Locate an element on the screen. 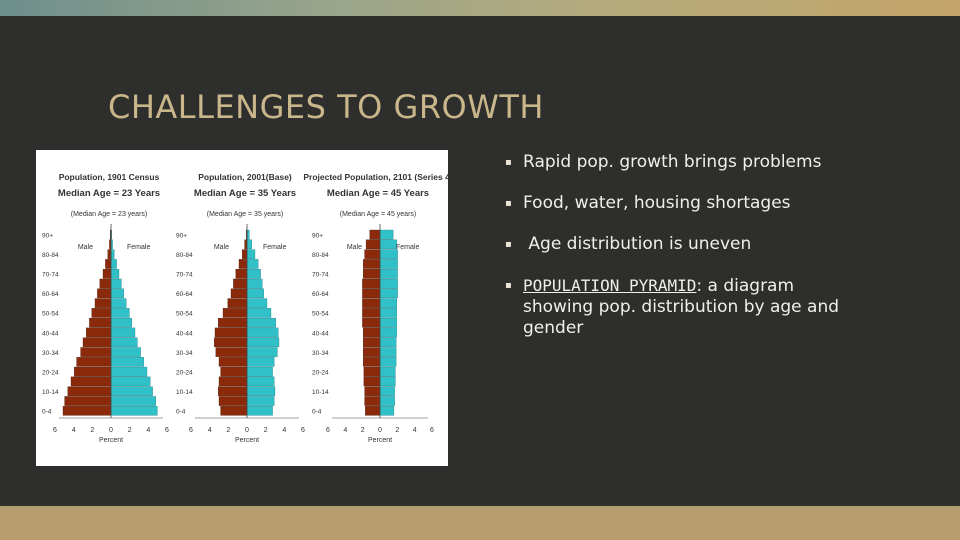 This screenshot has width=960, height=540. x-axis-label: Percent is located at coordinates (380, 440).